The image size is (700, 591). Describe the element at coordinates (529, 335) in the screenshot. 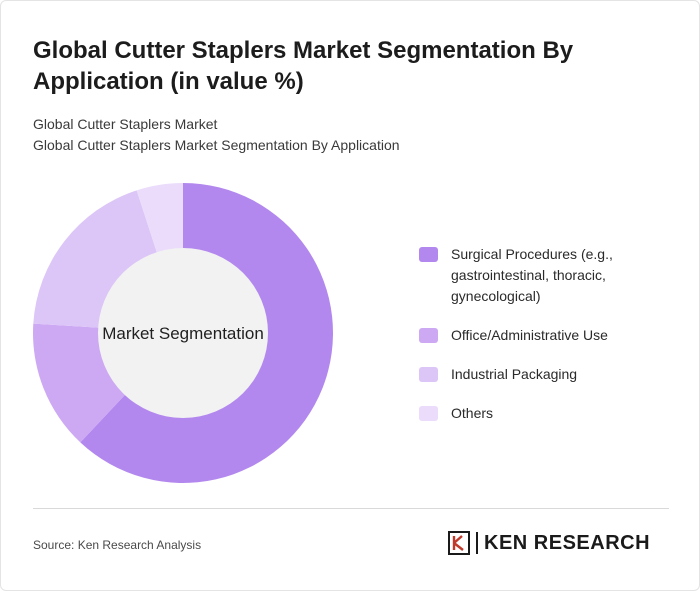

I see `legend-label: Office/Administrative Use` at that location.